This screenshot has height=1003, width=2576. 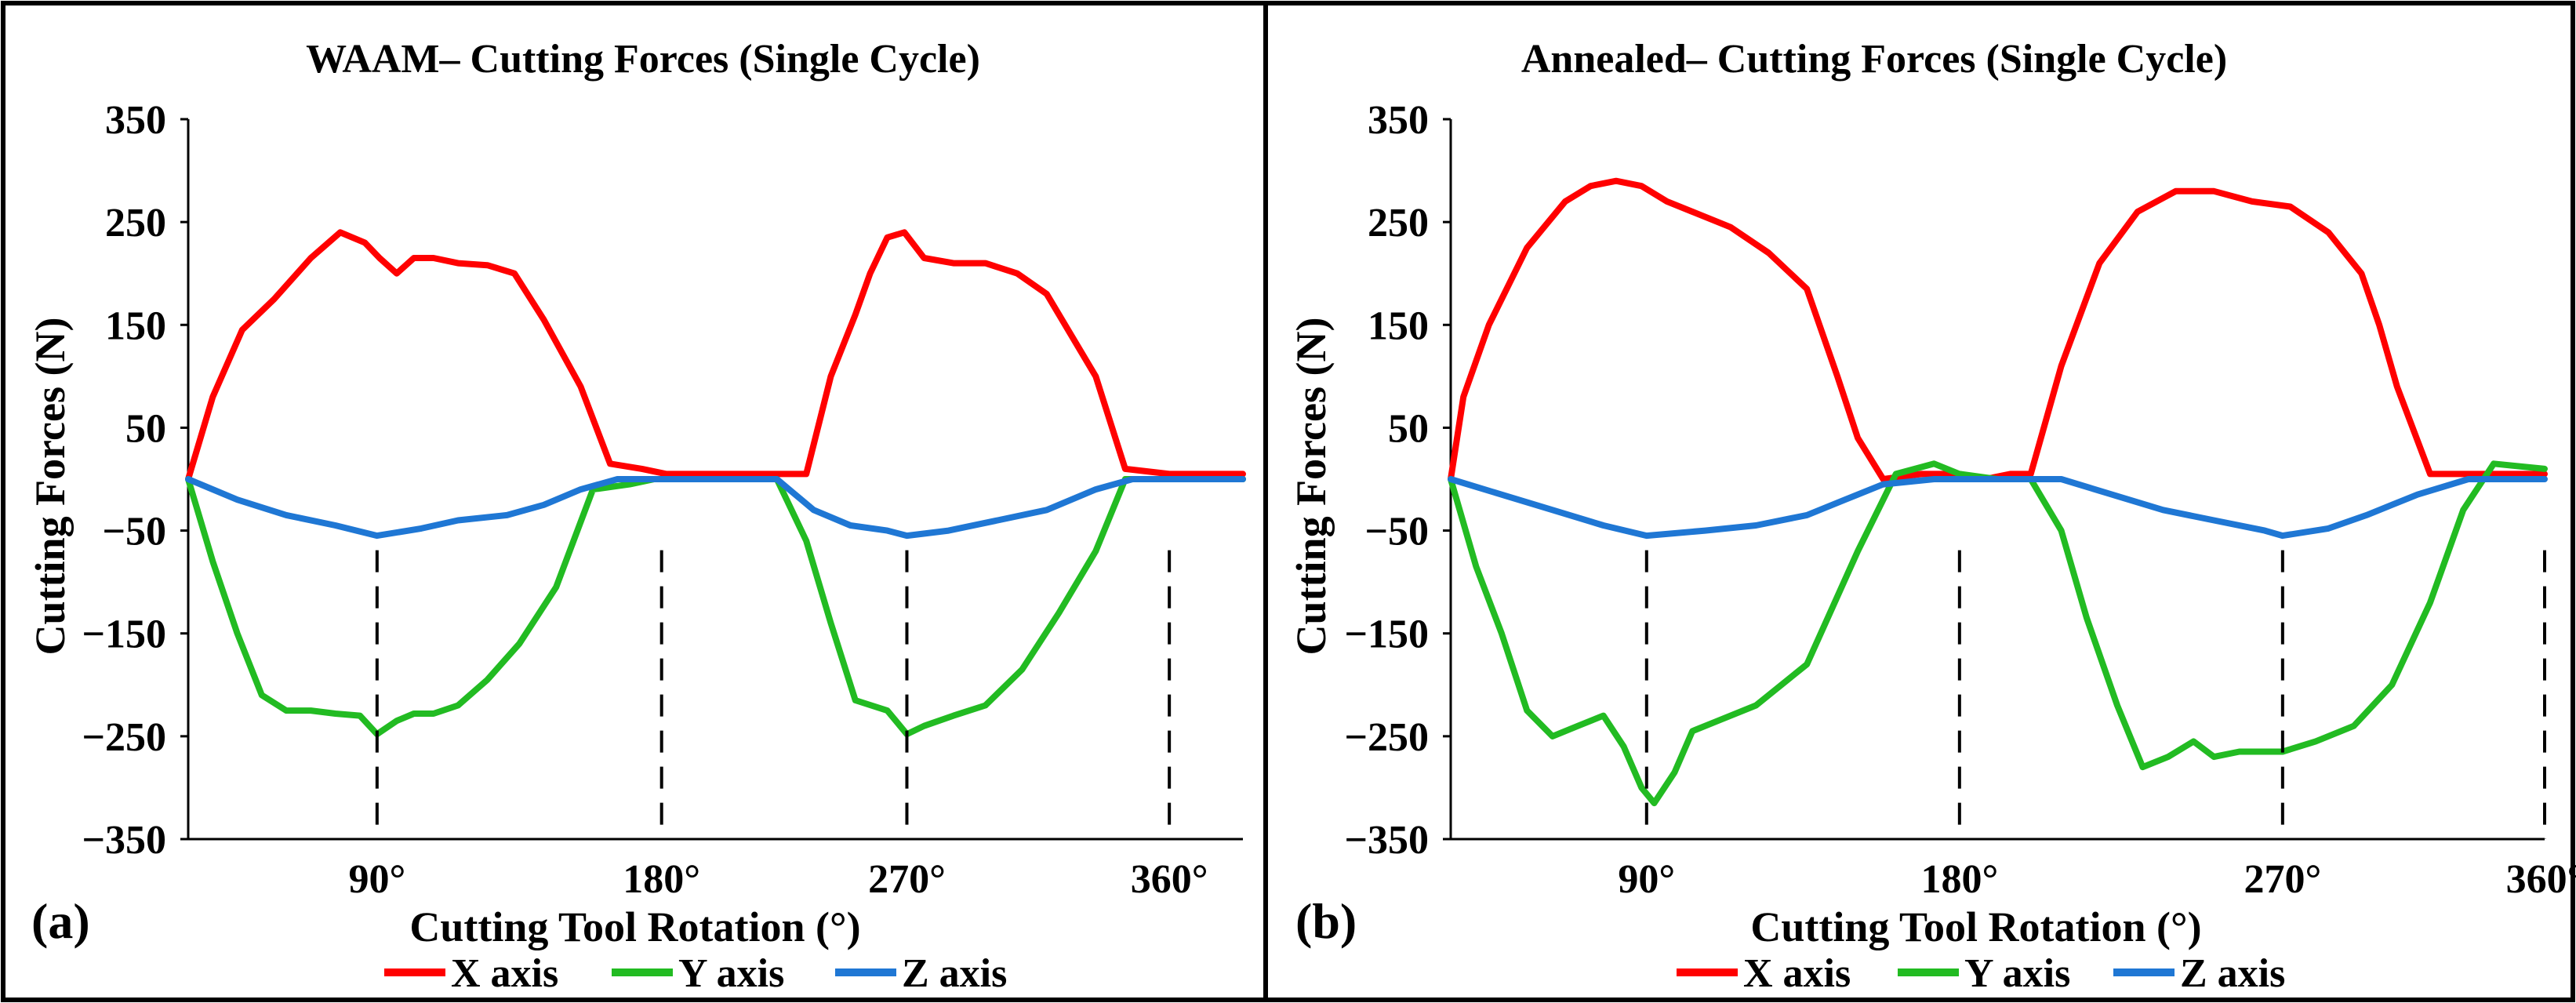 I want to click on panel-b-ylabel: Cutting Forces (N), so click(x=1311, y=487).